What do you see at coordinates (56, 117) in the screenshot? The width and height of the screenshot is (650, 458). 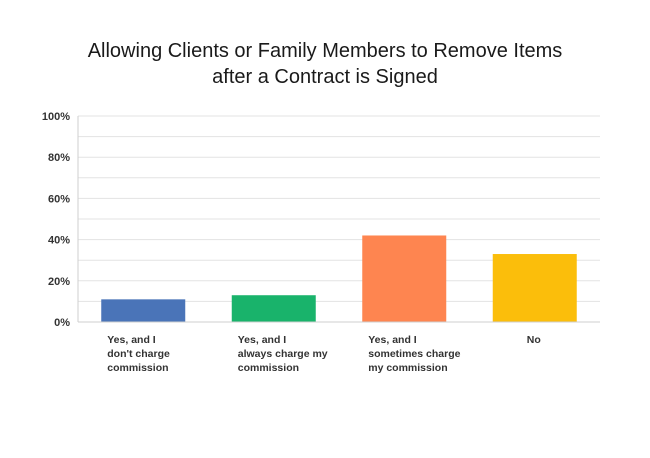 I see `y-tick-label: 100%` at bounding box center [56, 117].